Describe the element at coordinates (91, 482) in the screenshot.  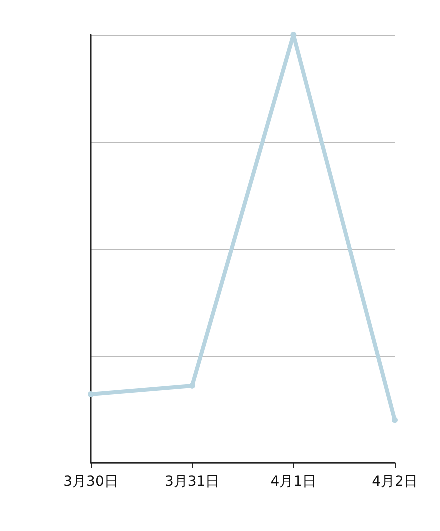
I see `x-tick-label: 3月30日` at that location.